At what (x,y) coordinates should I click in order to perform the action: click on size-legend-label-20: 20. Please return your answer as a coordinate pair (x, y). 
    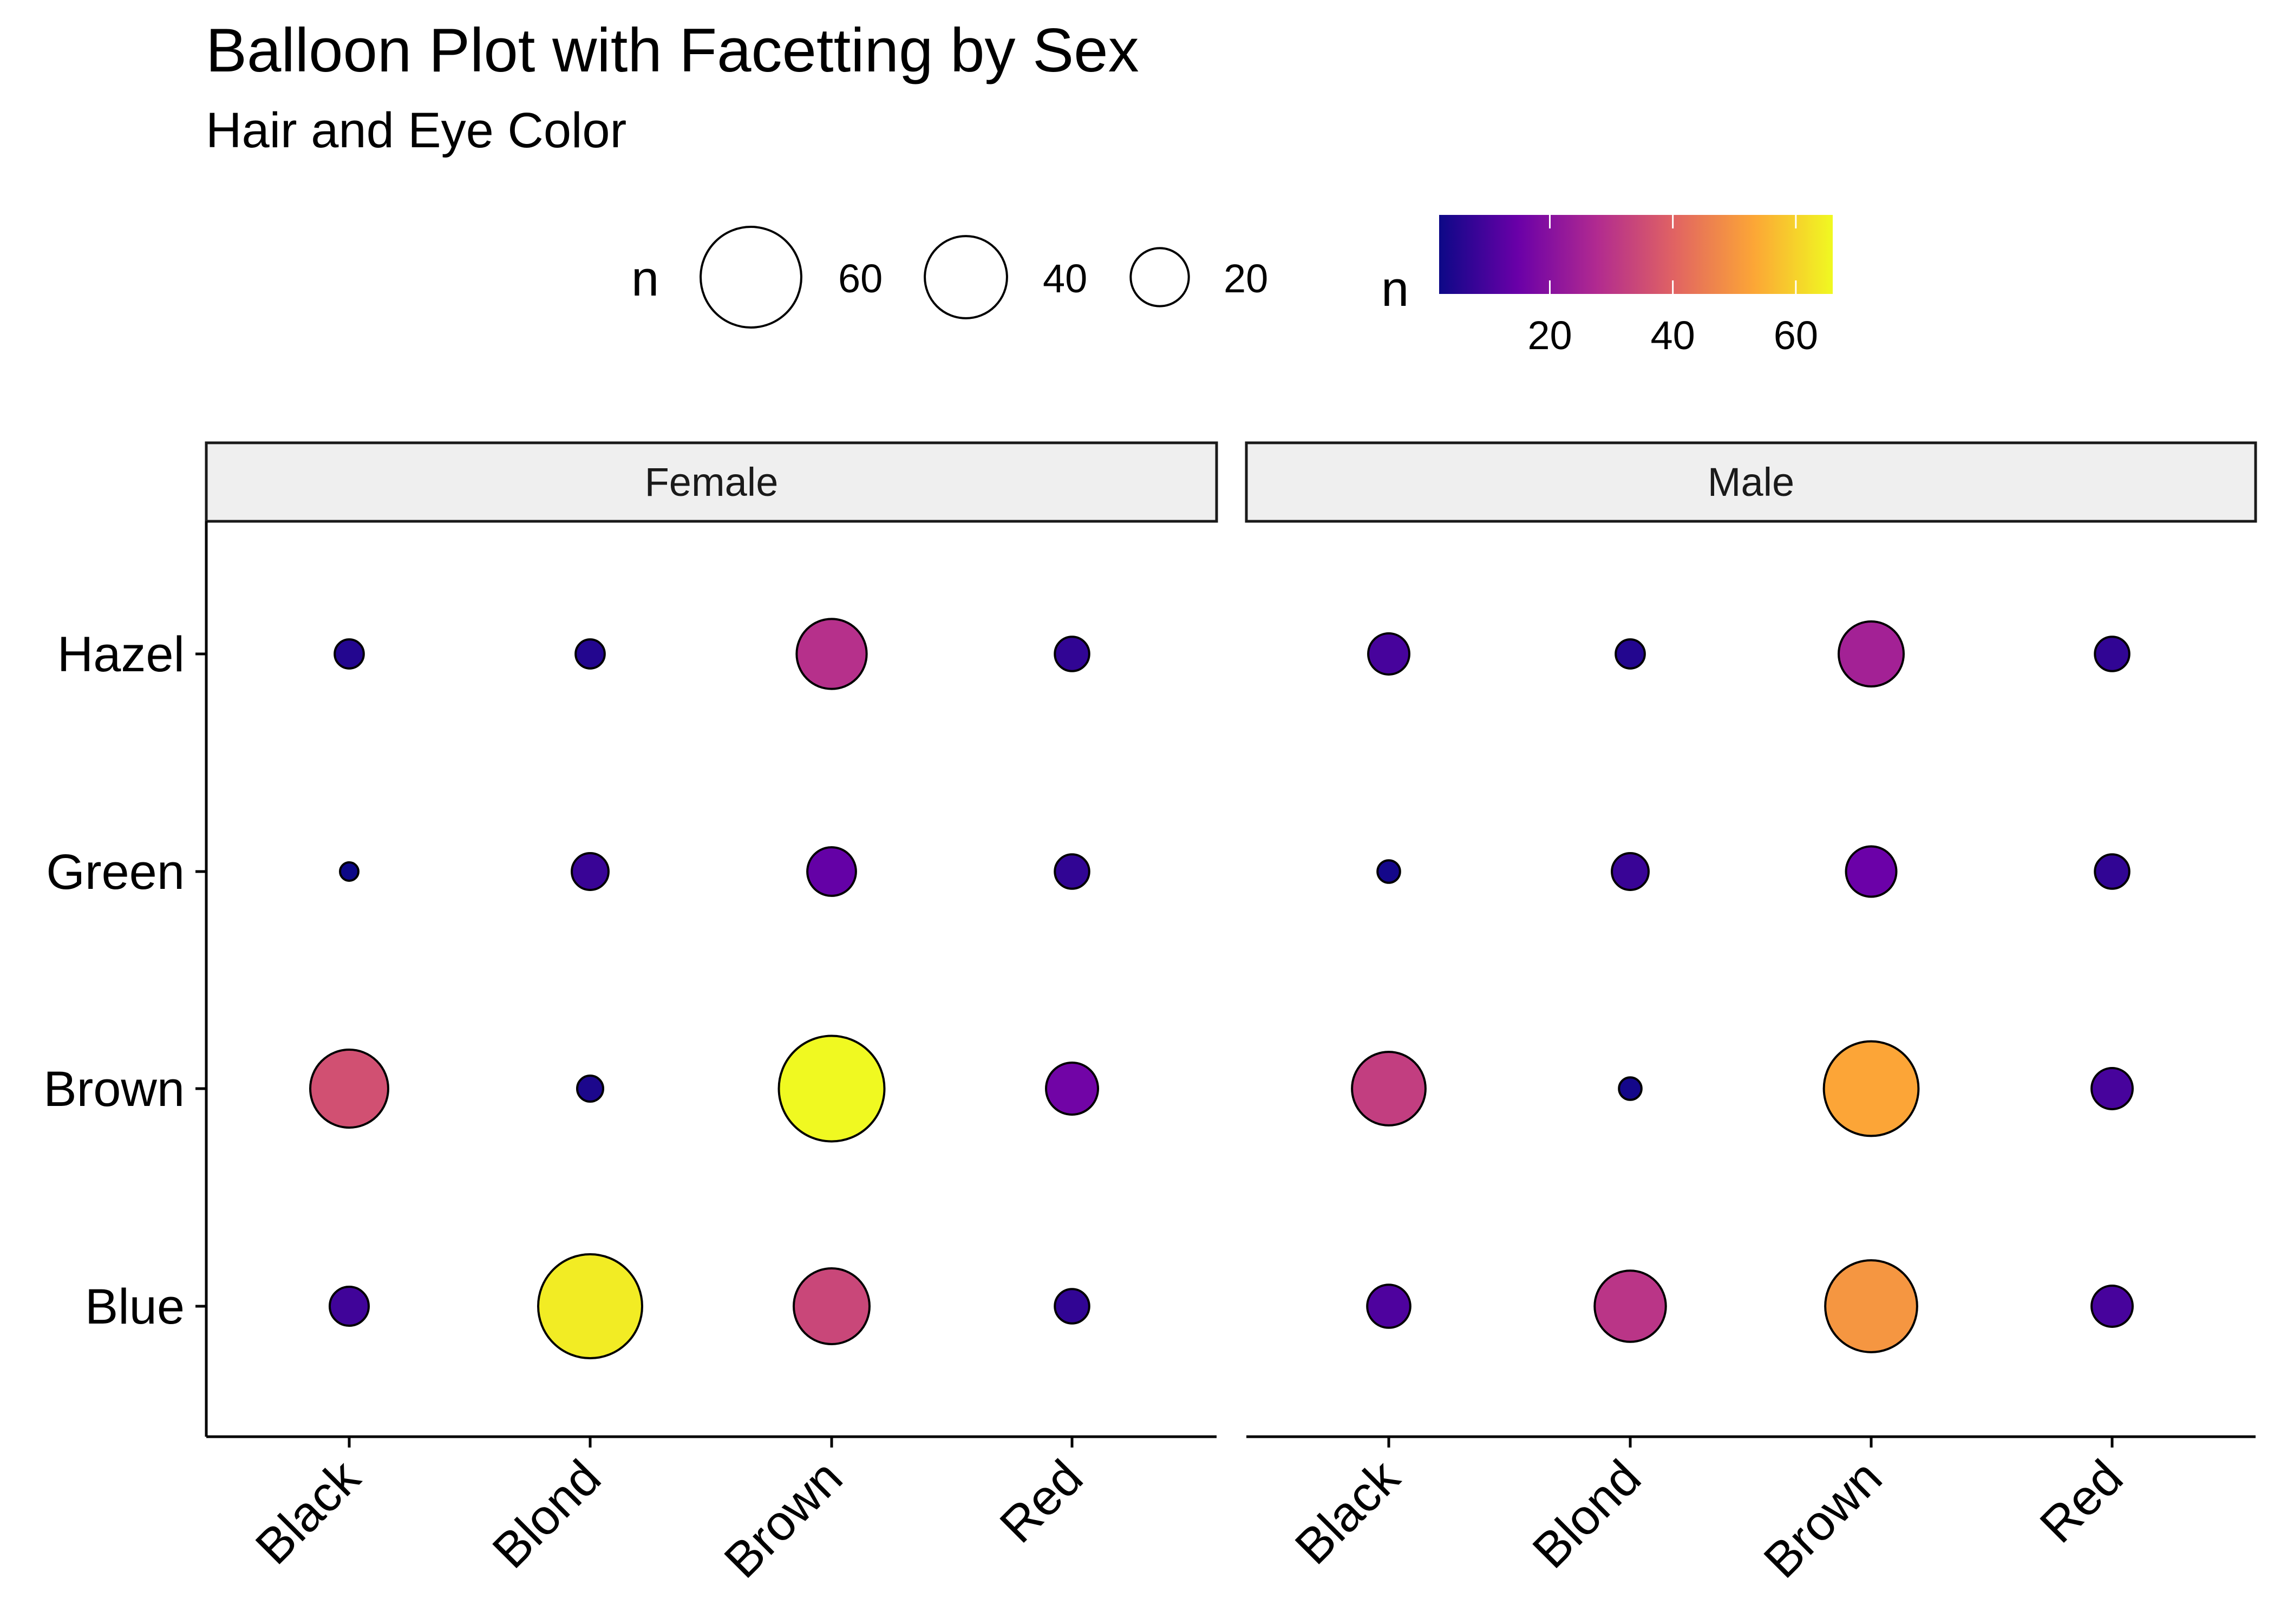
    Looking at the image, I should click on (1246, 278).